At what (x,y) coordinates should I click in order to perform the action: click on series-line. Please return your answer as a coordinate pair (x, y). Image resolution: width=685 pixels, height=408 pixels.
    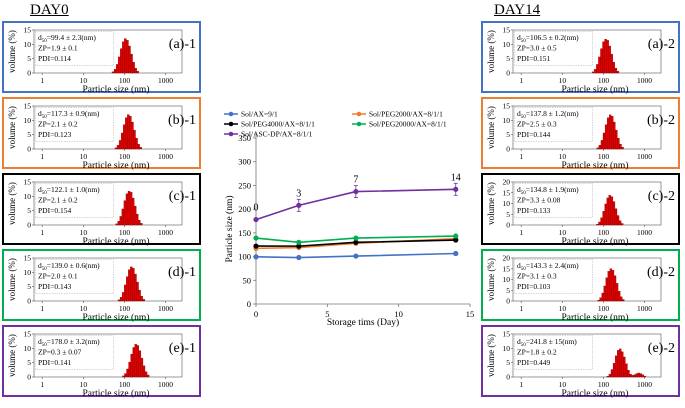
    Looking at the image, I should click on (355, 204).